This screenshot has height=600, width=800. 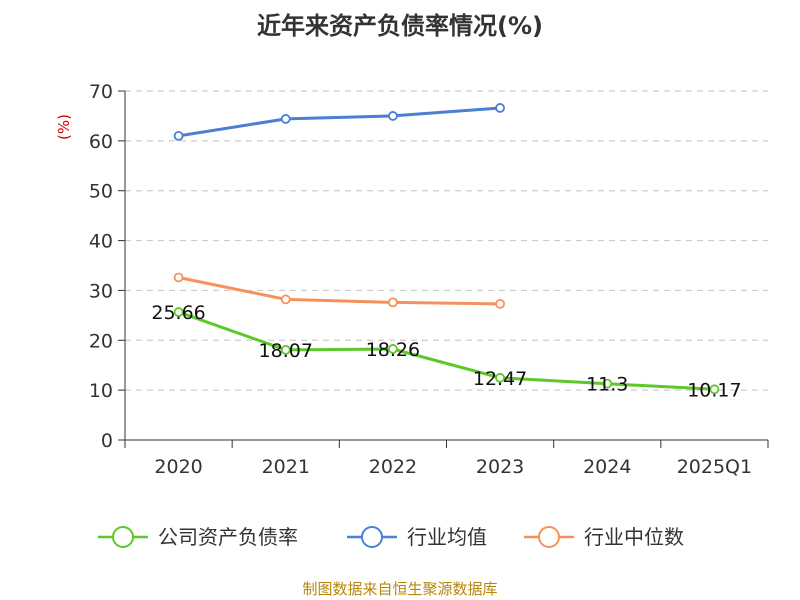 What do you see at coordinates (400, 589) in the screenshot?
I see `source-note: 制图数据来自恒生聚源数据库` at bounding box center [400, 589].